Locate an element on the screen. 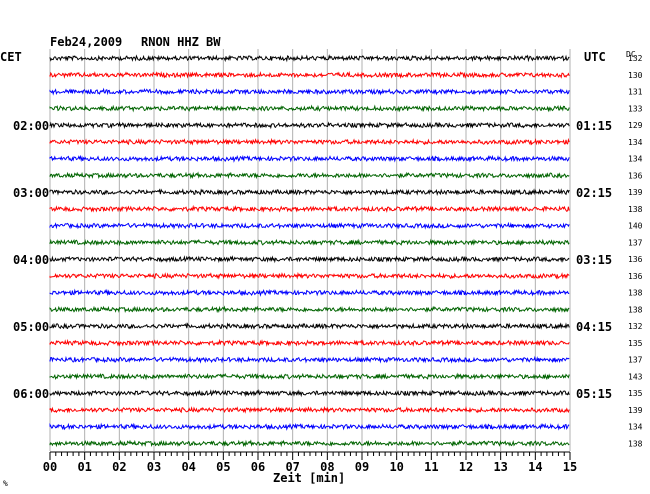  x-tick-label: 11 is located at coordinates (431, 467).